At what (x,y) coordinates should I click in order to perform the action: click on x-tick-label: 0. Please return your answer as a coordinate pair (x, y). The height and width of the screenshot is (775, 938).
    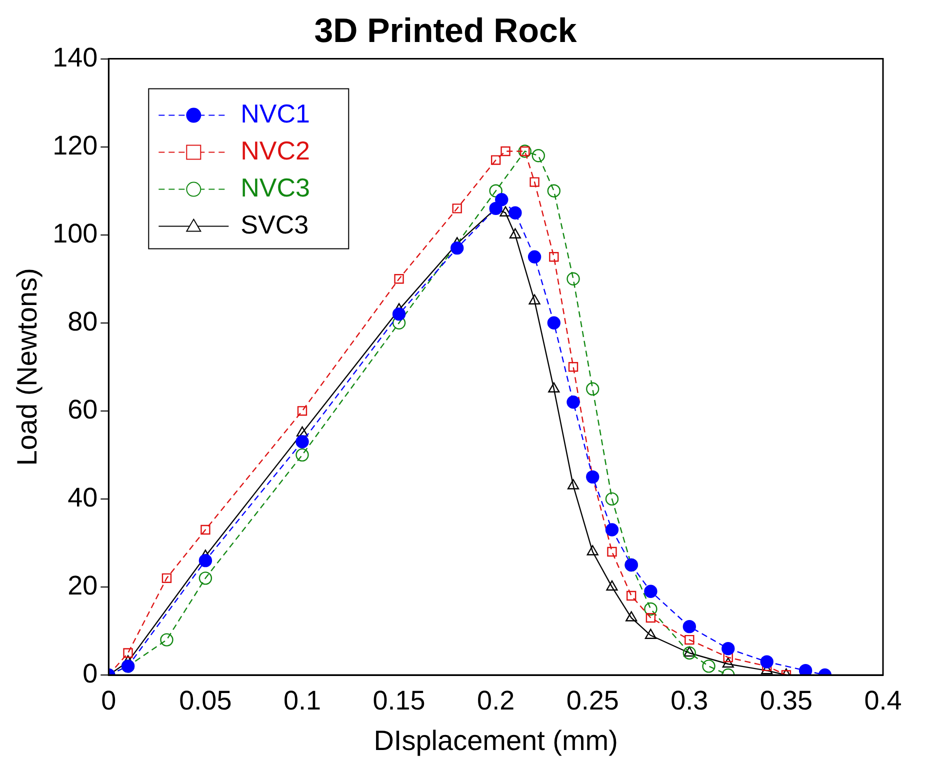
    Looking at the image, I should click on (108, 701).